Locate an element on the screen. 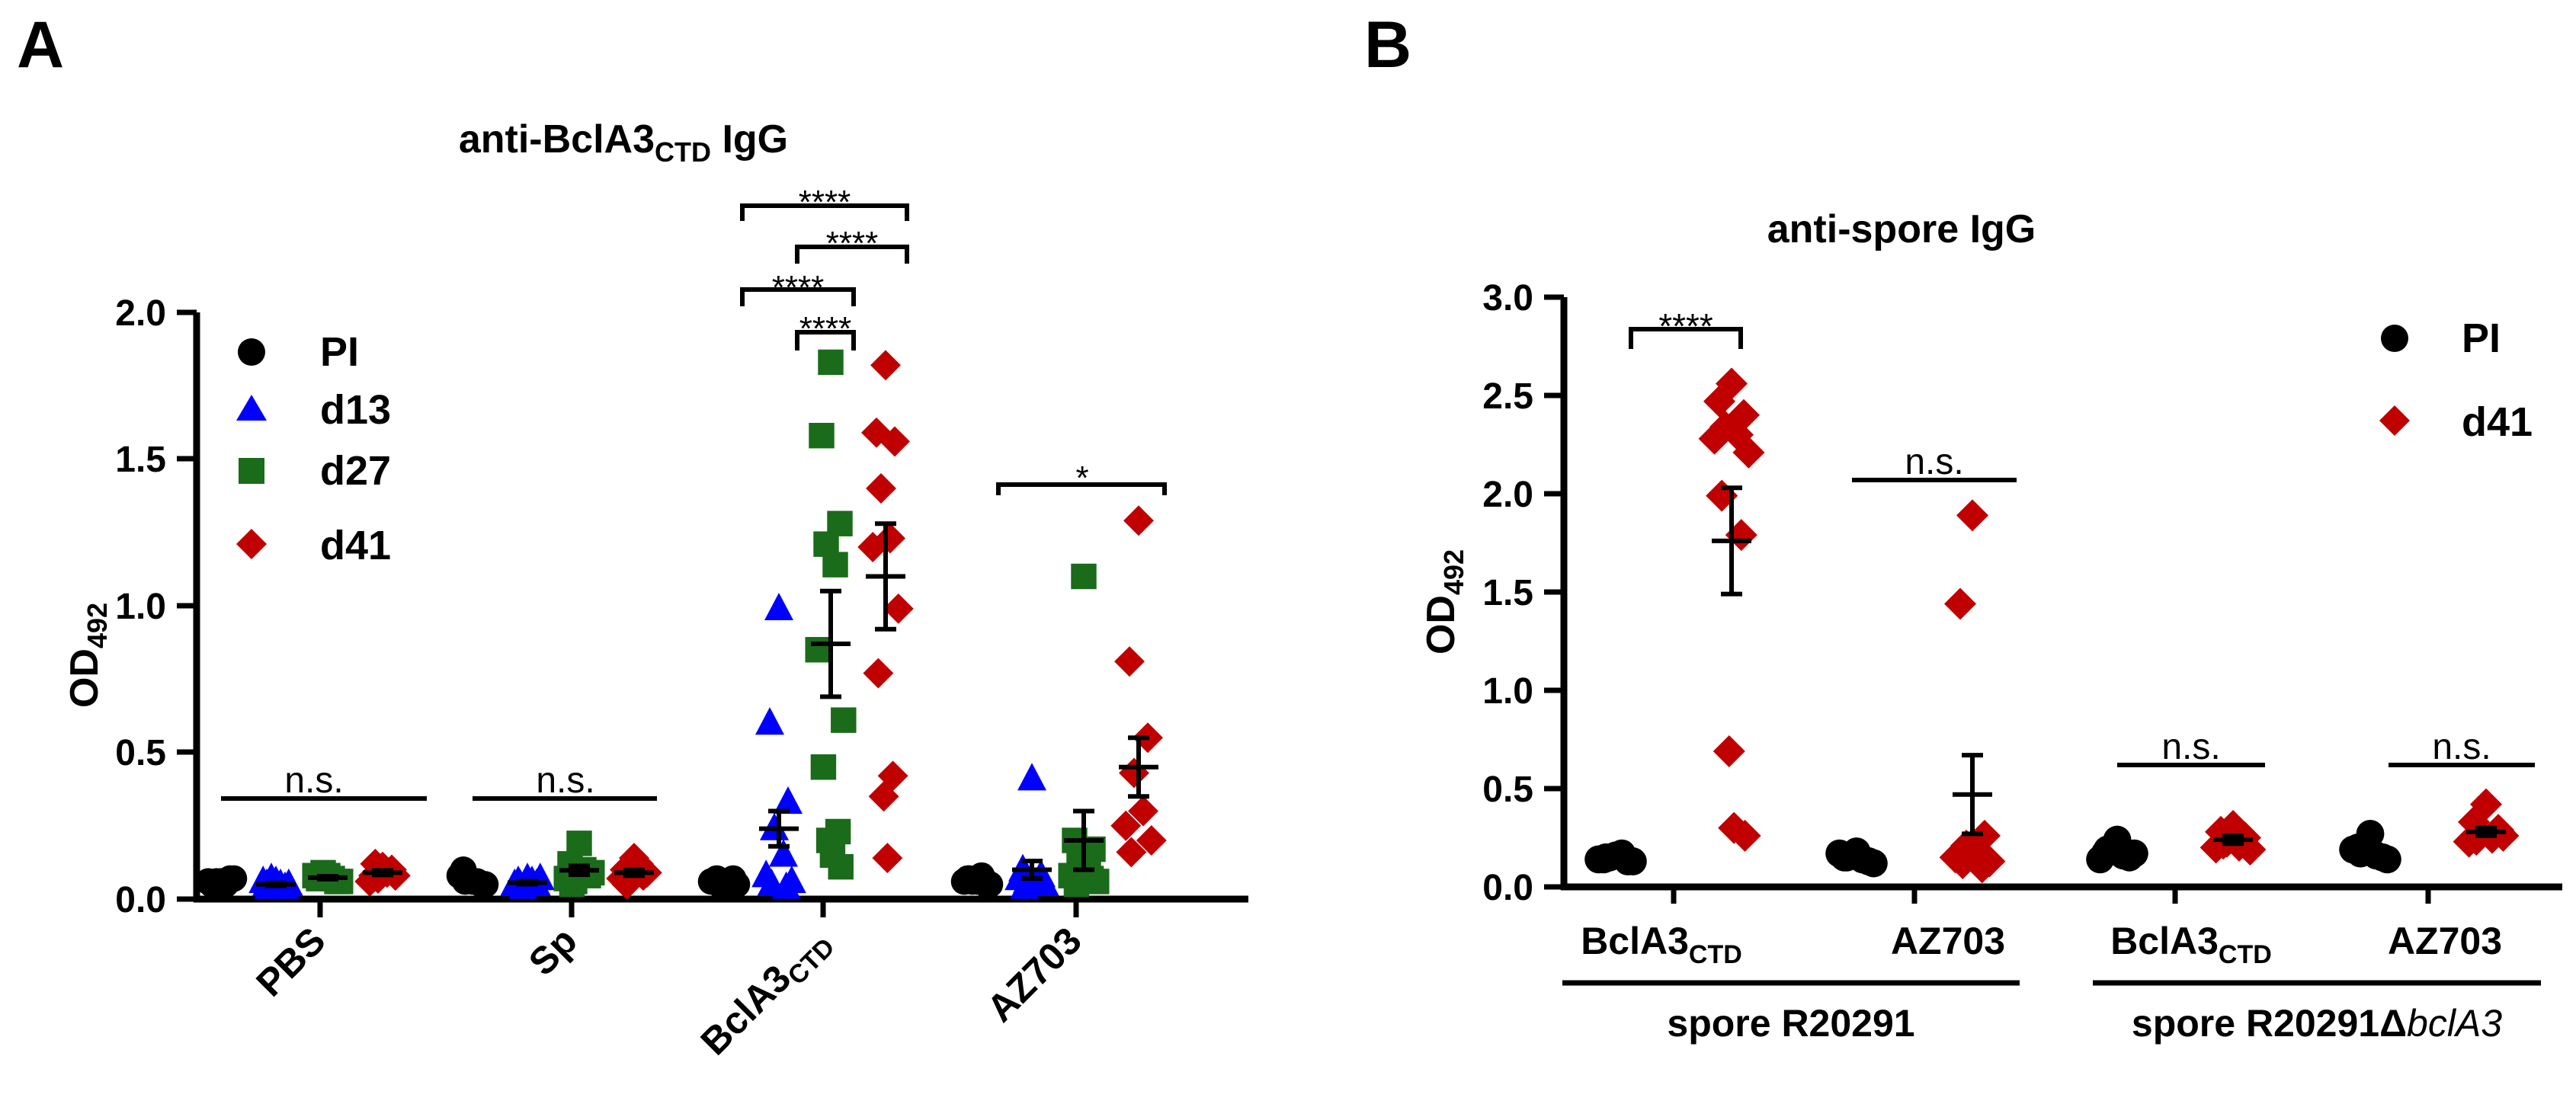 This screenshot has height=1117, width=2576. panel-b-y-tick-label: 0.5 is located at coordinates (1507, 790).